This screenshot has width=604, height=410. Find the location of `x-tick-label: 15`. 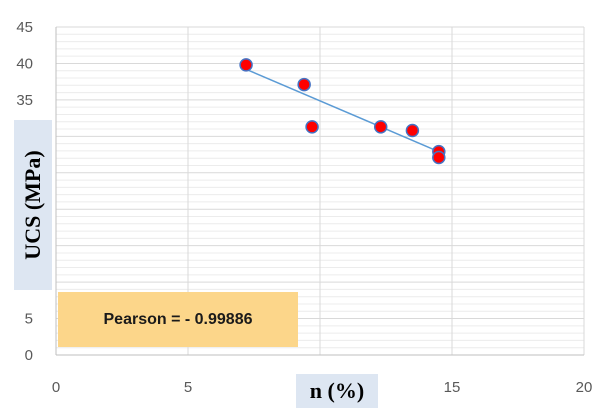

x-tick-label: 15 is located at coordinates (452, 387).